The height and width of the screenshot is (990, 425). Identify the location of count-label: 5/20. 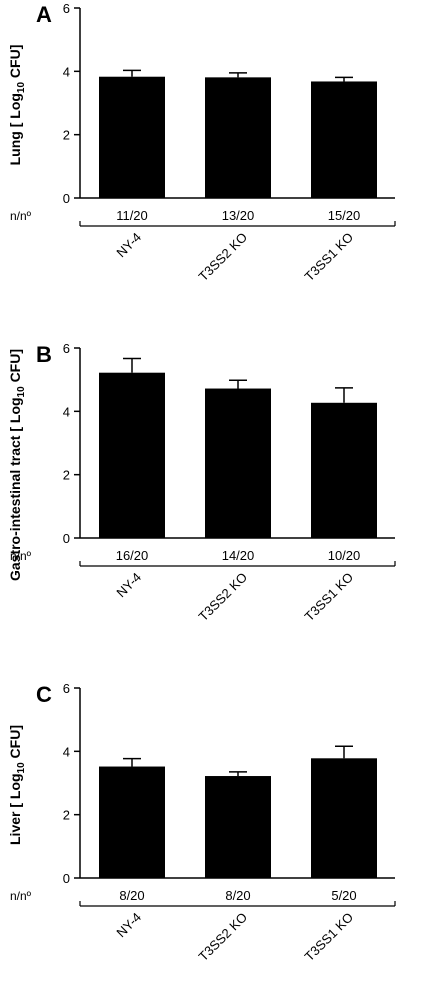
(343, 895).